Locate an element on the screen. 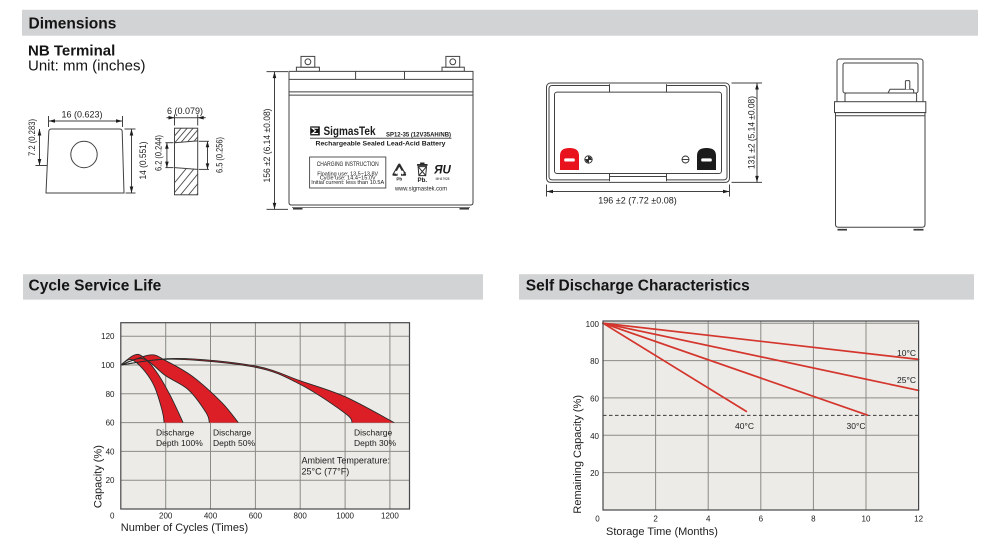 The height and width of the screenshot is (551, 1000). svg-text: 6.5 (0.256) is located at coordinates (220, 155).